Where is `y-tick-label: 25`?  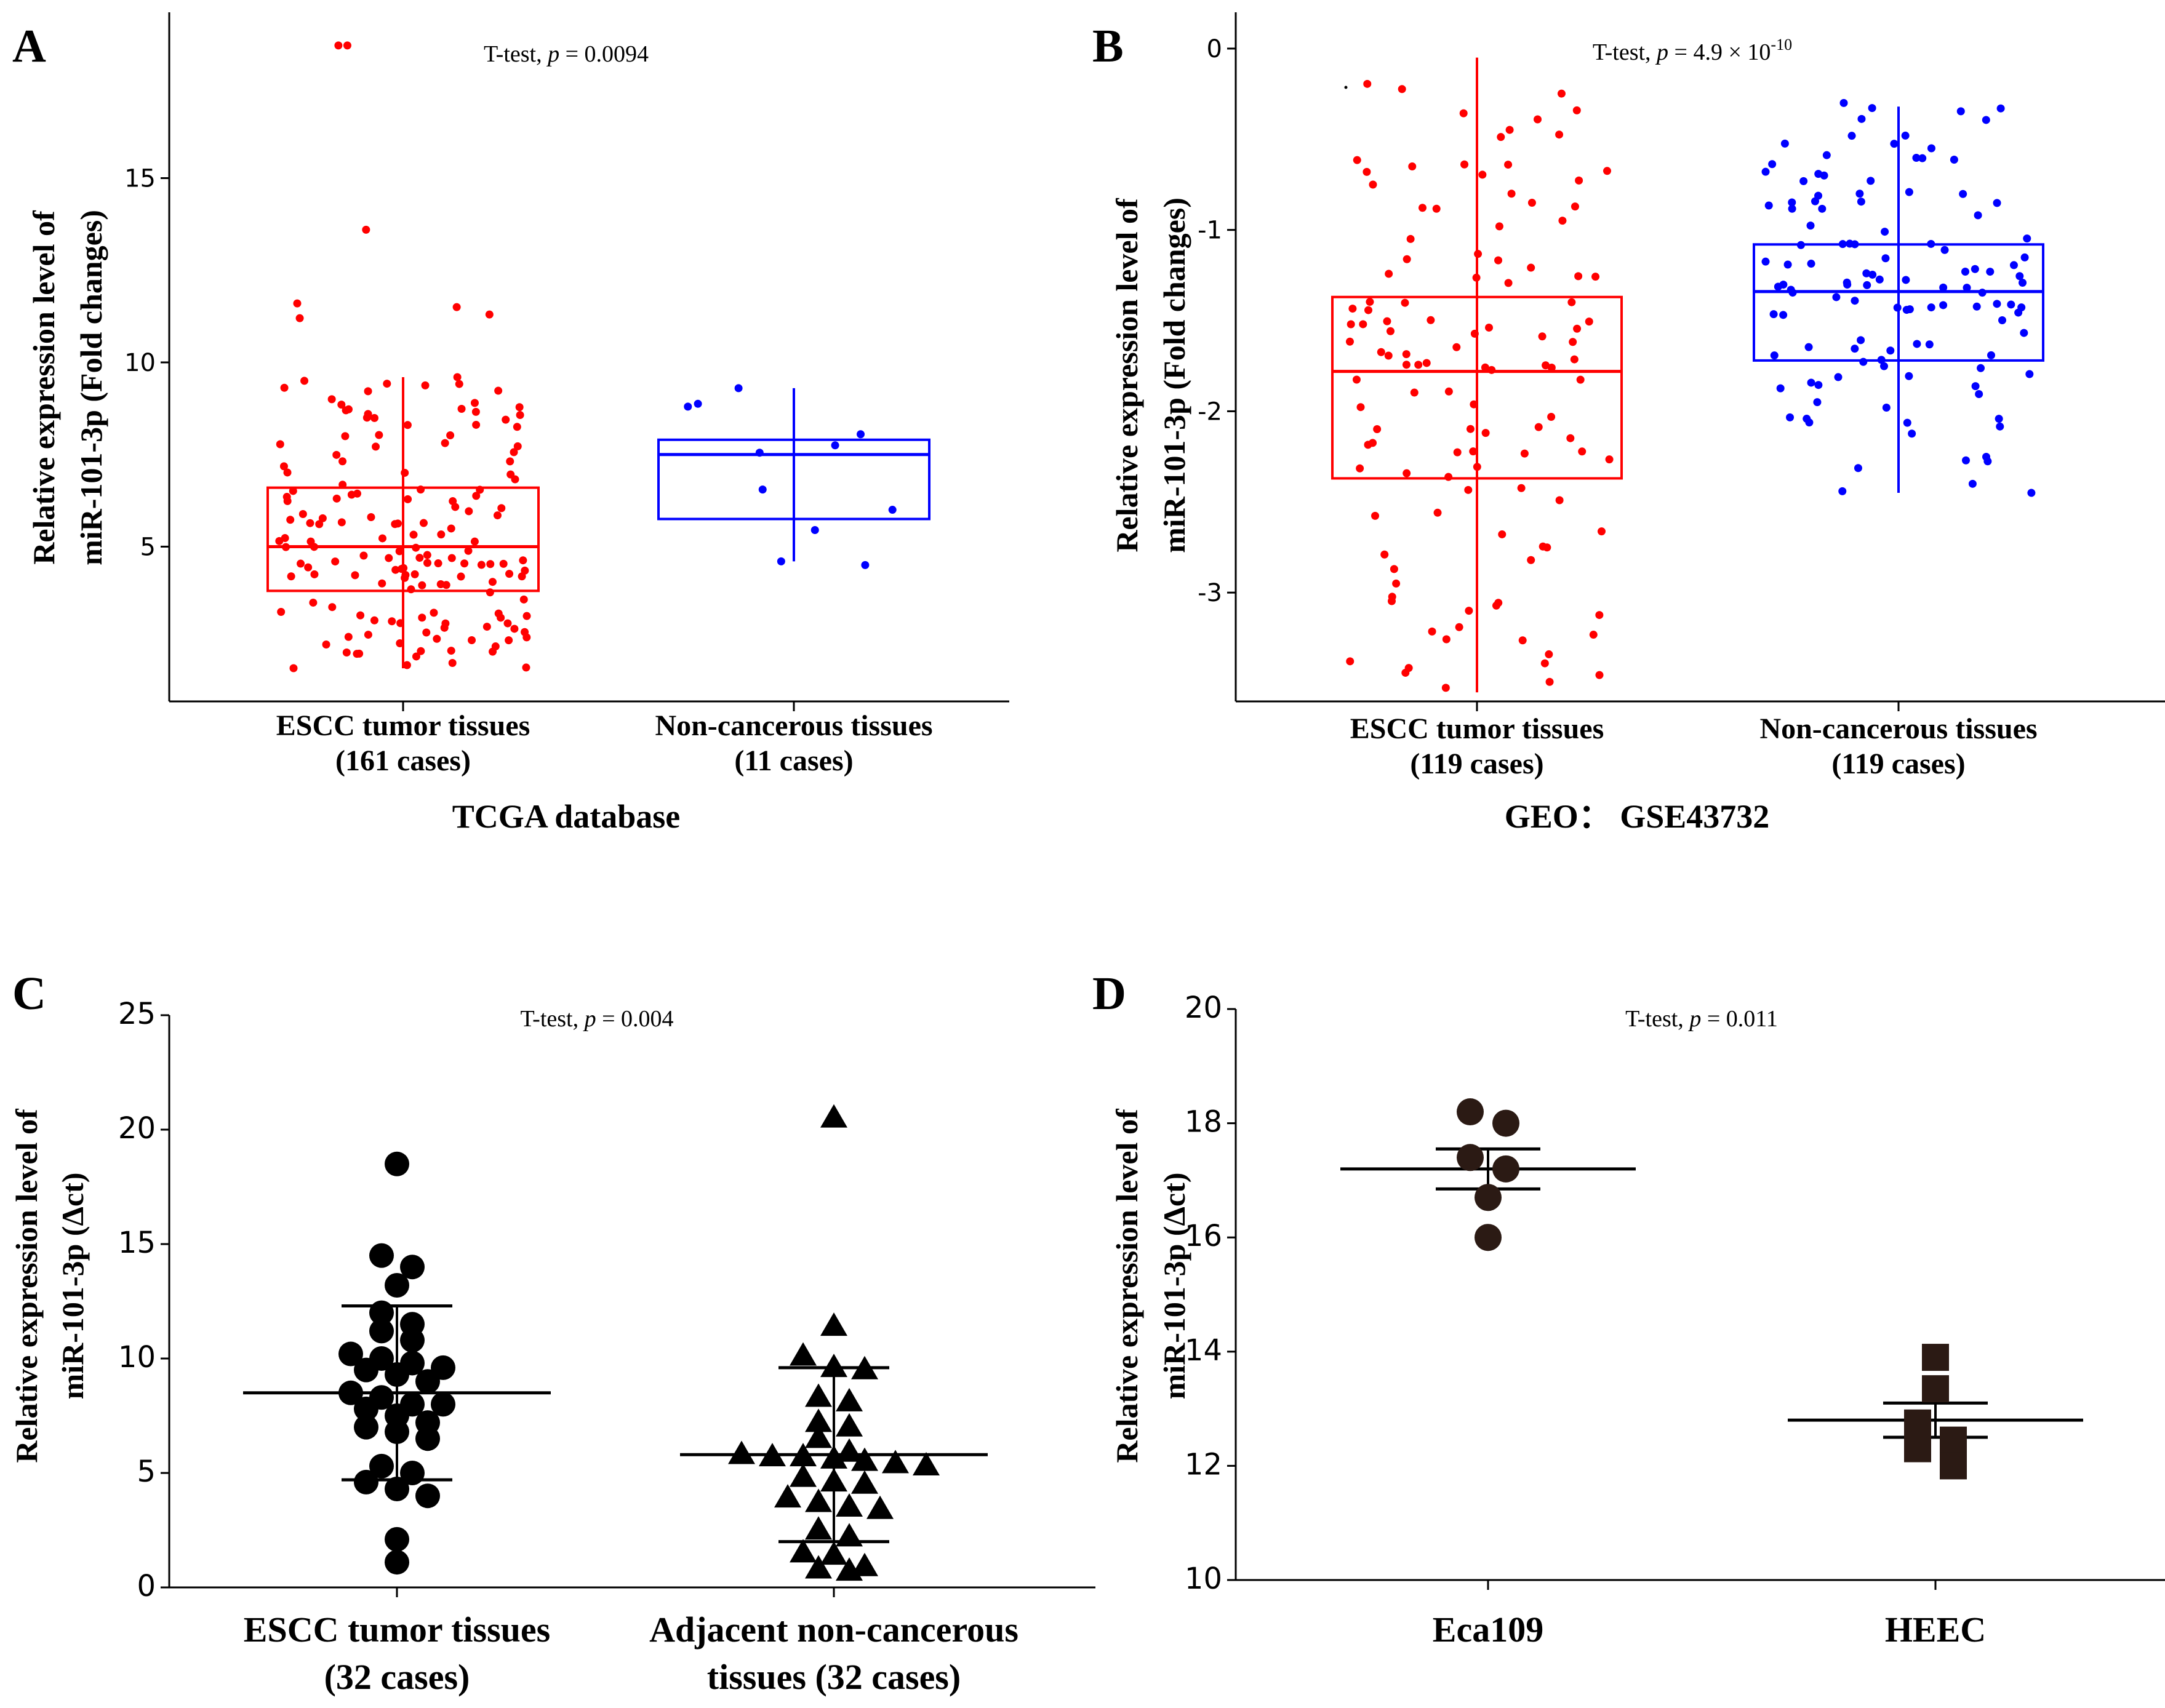 y-tick-label: 25 is located at coordinates (137, 1014).